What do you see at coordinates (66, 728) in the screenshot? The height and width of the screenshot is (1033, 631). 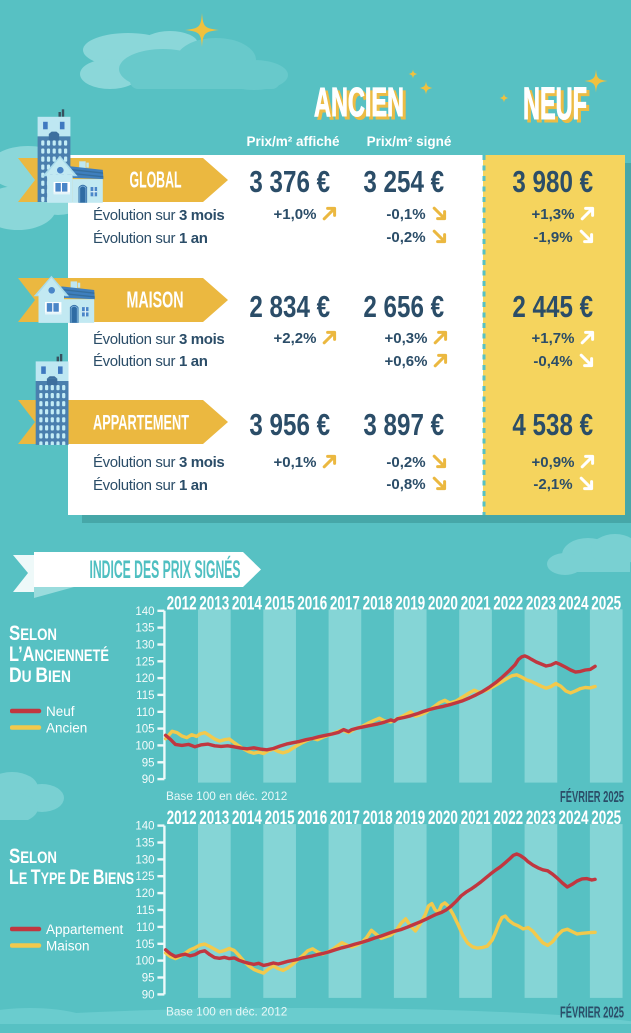 I see `svg-text: Ancien` at bounding box center [66, 728].